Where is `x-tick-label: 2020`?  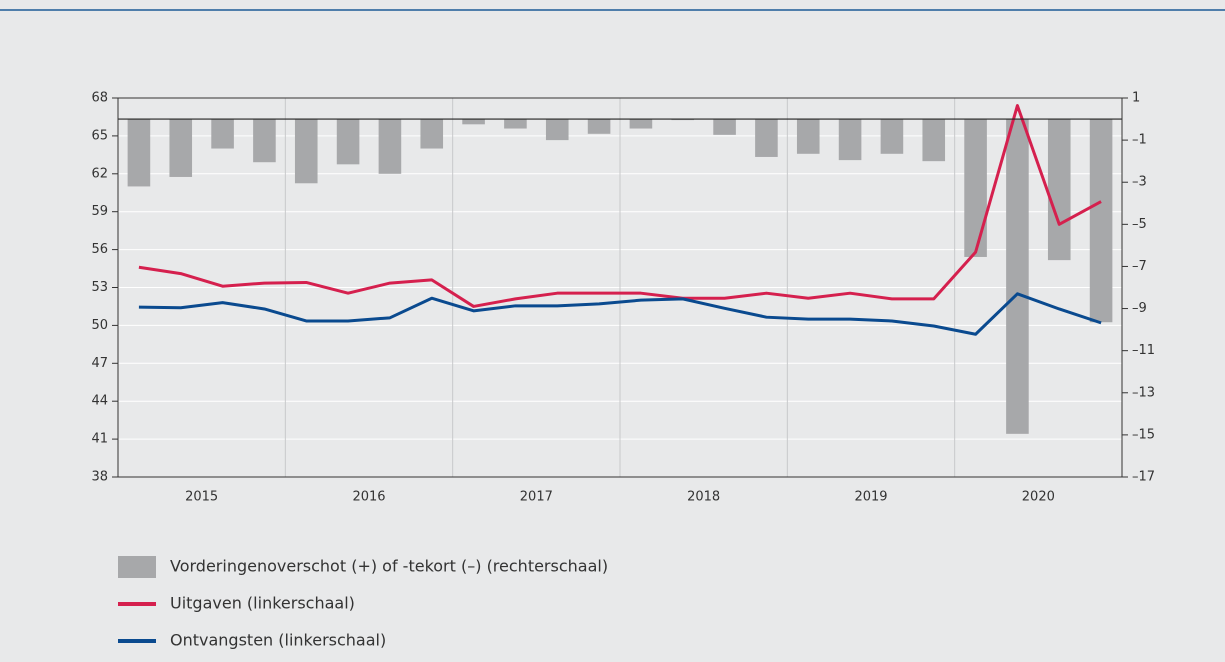
x-tick-label: 2020 is located at coordinates (1038, 497).